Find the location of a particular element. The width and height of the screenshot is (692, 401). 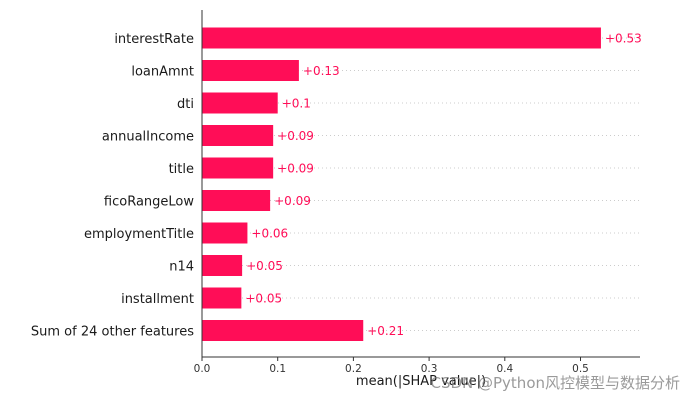

feature-label: n14 is located at coordinates (181, 267).